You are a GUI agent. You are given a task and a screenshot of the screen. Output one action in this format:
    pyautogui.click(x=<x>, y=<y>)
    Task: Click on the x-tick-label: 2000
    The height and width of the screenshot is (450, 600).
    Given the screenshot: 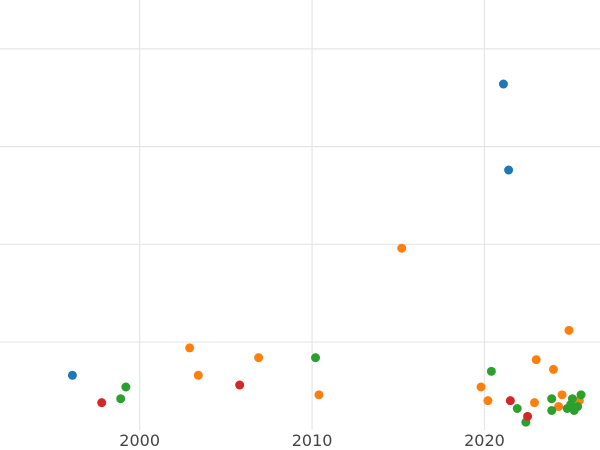 What is the action you would take?
    pyautogui.click(x=139, y=440)
    